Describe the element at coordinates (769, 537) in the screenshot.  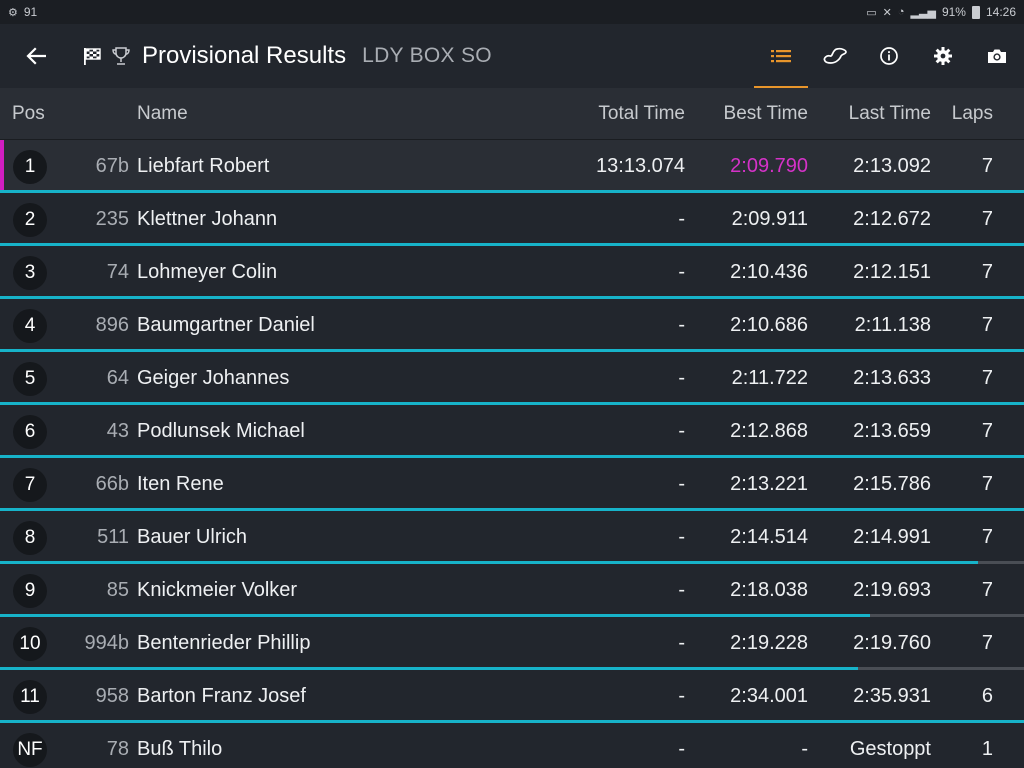
I see `best-time: 2:14.514` at that location.